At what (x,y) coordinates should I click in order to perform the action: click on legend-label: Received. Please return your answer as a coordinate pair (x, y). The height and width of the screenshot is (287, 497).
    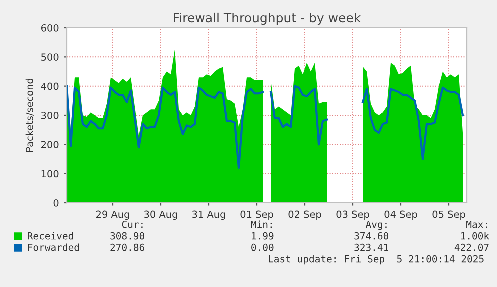
    Looking at the image, I should click on (51, 236).